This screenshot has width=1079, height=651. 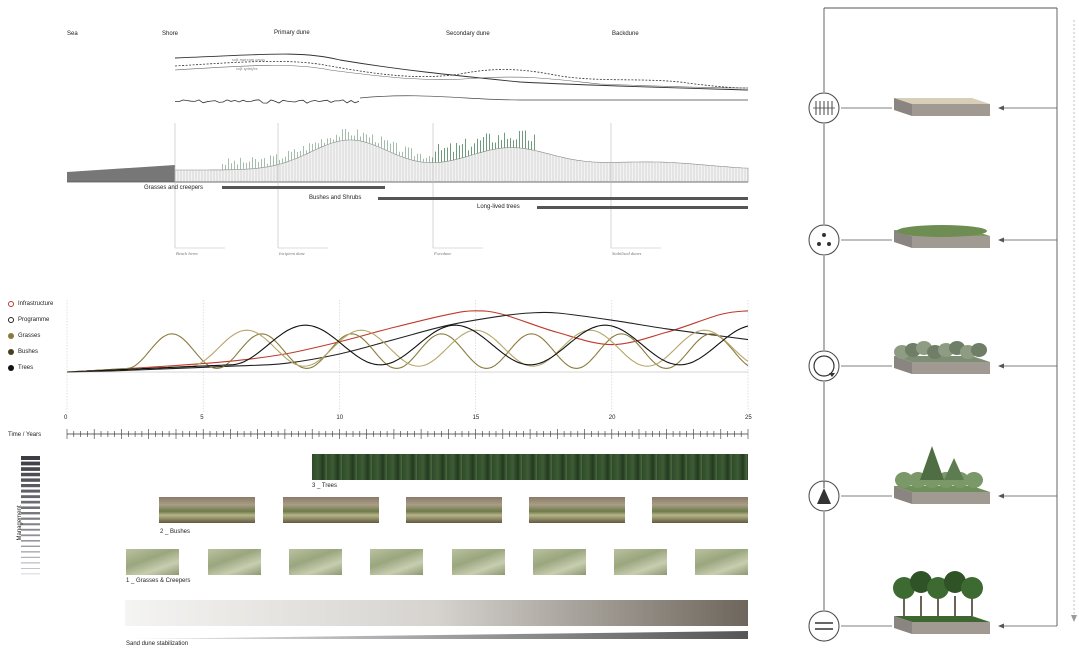 What do you see at coordinates (158, 581) in the screenshot?
I see `strip-label-grasses: 1 _ Grasses & Creepers` at bounding box center [158, 581].